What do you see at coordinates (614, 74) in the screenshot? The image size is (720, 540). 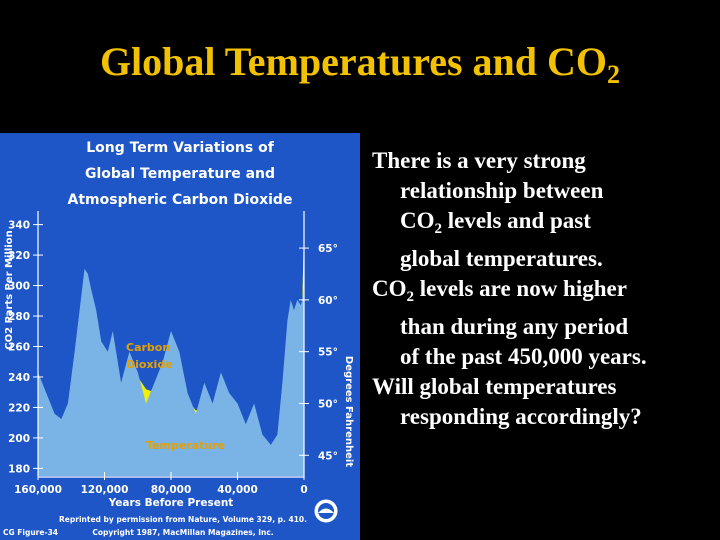 I see `slide-title-subscript: 2` at bounding box center [614, 74].